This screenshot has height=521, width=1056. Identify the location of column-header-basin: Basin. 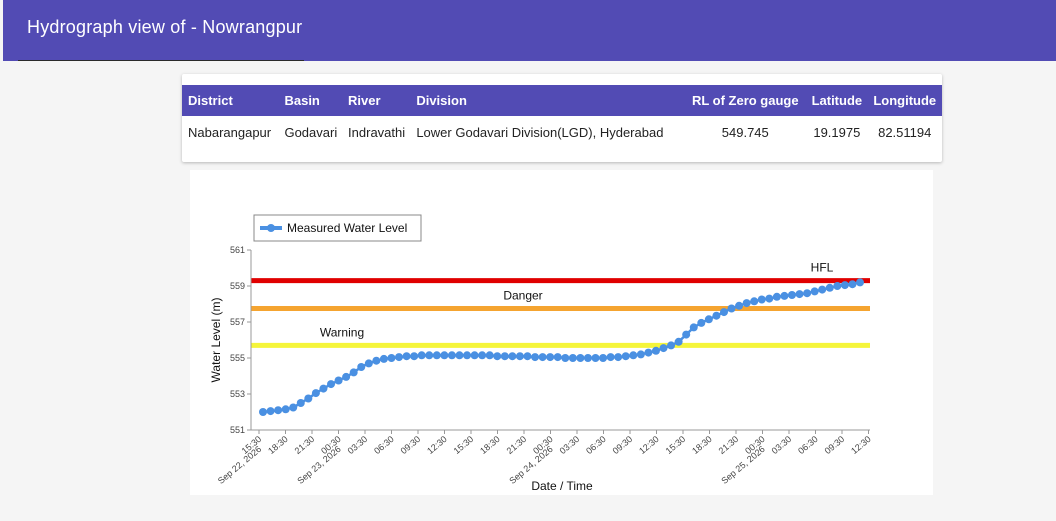
(310, 100).